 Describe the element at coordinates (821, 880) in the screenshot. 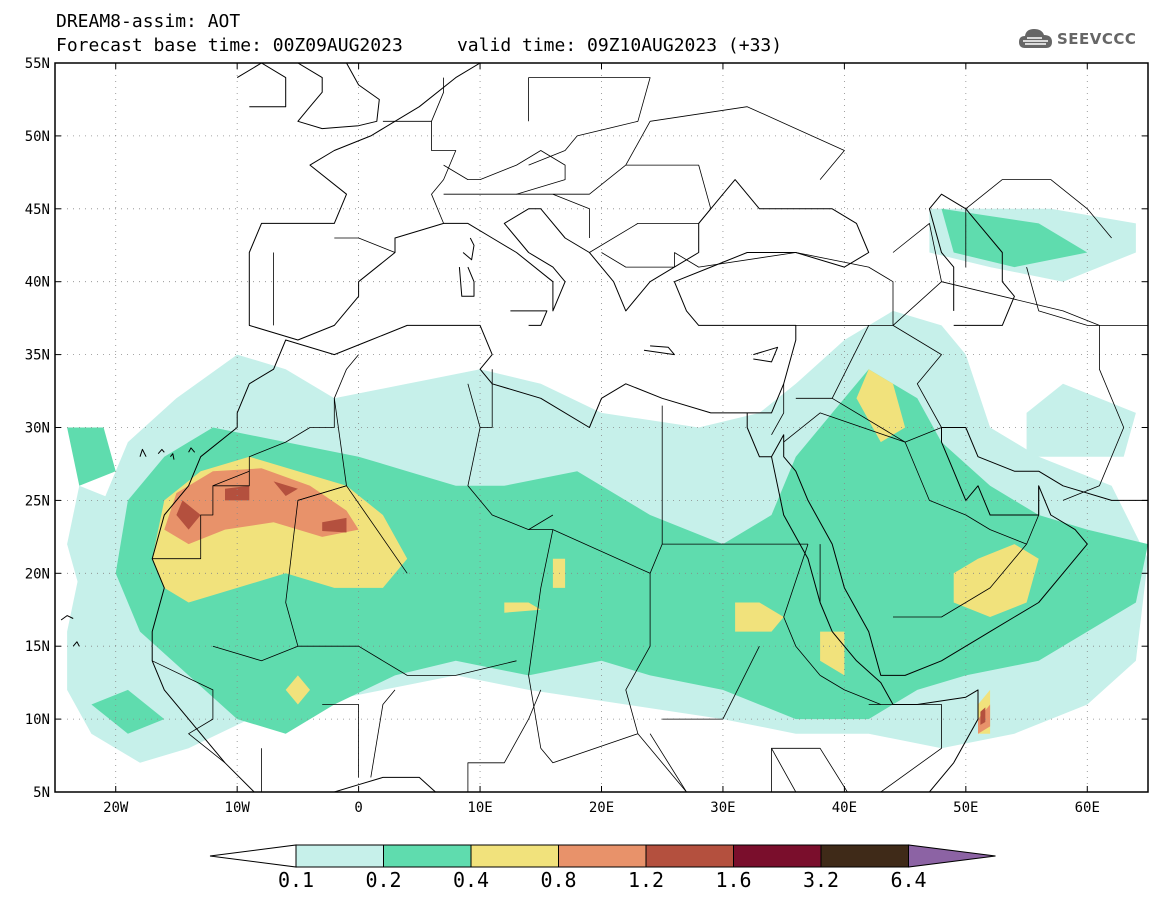

I see `colorbar-label: 3.2` at that location.